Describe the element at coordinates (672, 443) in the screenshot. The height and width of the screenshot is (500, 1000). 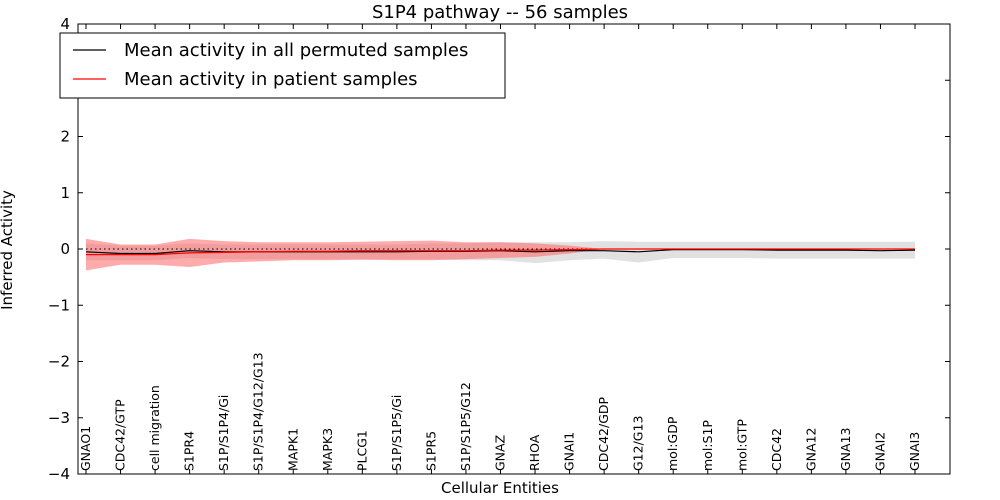
I see `x-tick-label: mol:GDP` at that location.